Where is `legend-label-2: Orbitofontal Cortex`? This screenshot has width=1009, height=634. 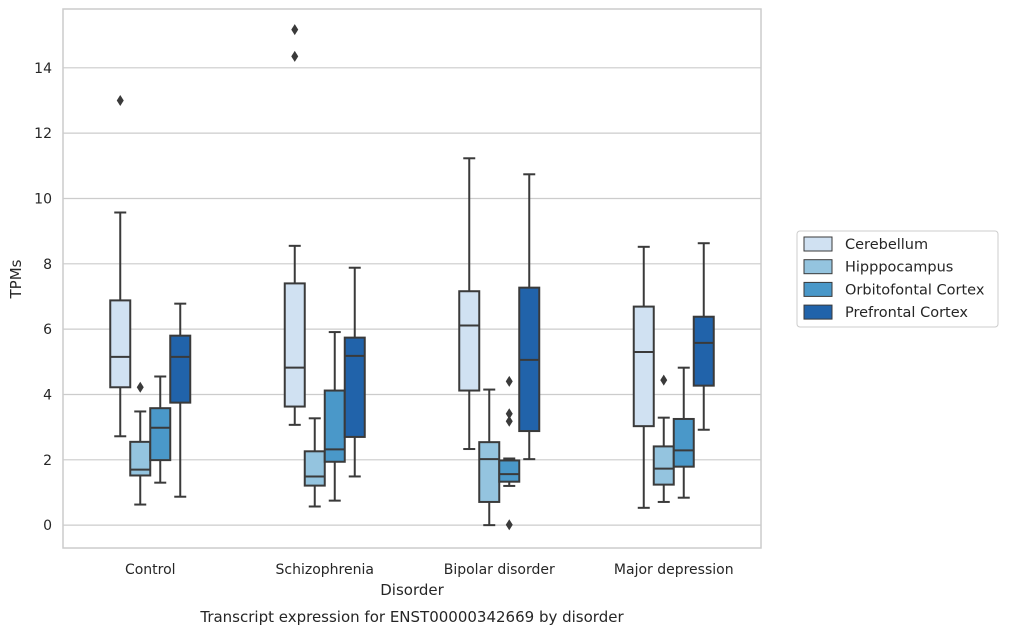 legend-label-2: Orbitofontal Cortex is located at coordinates (915, 290).